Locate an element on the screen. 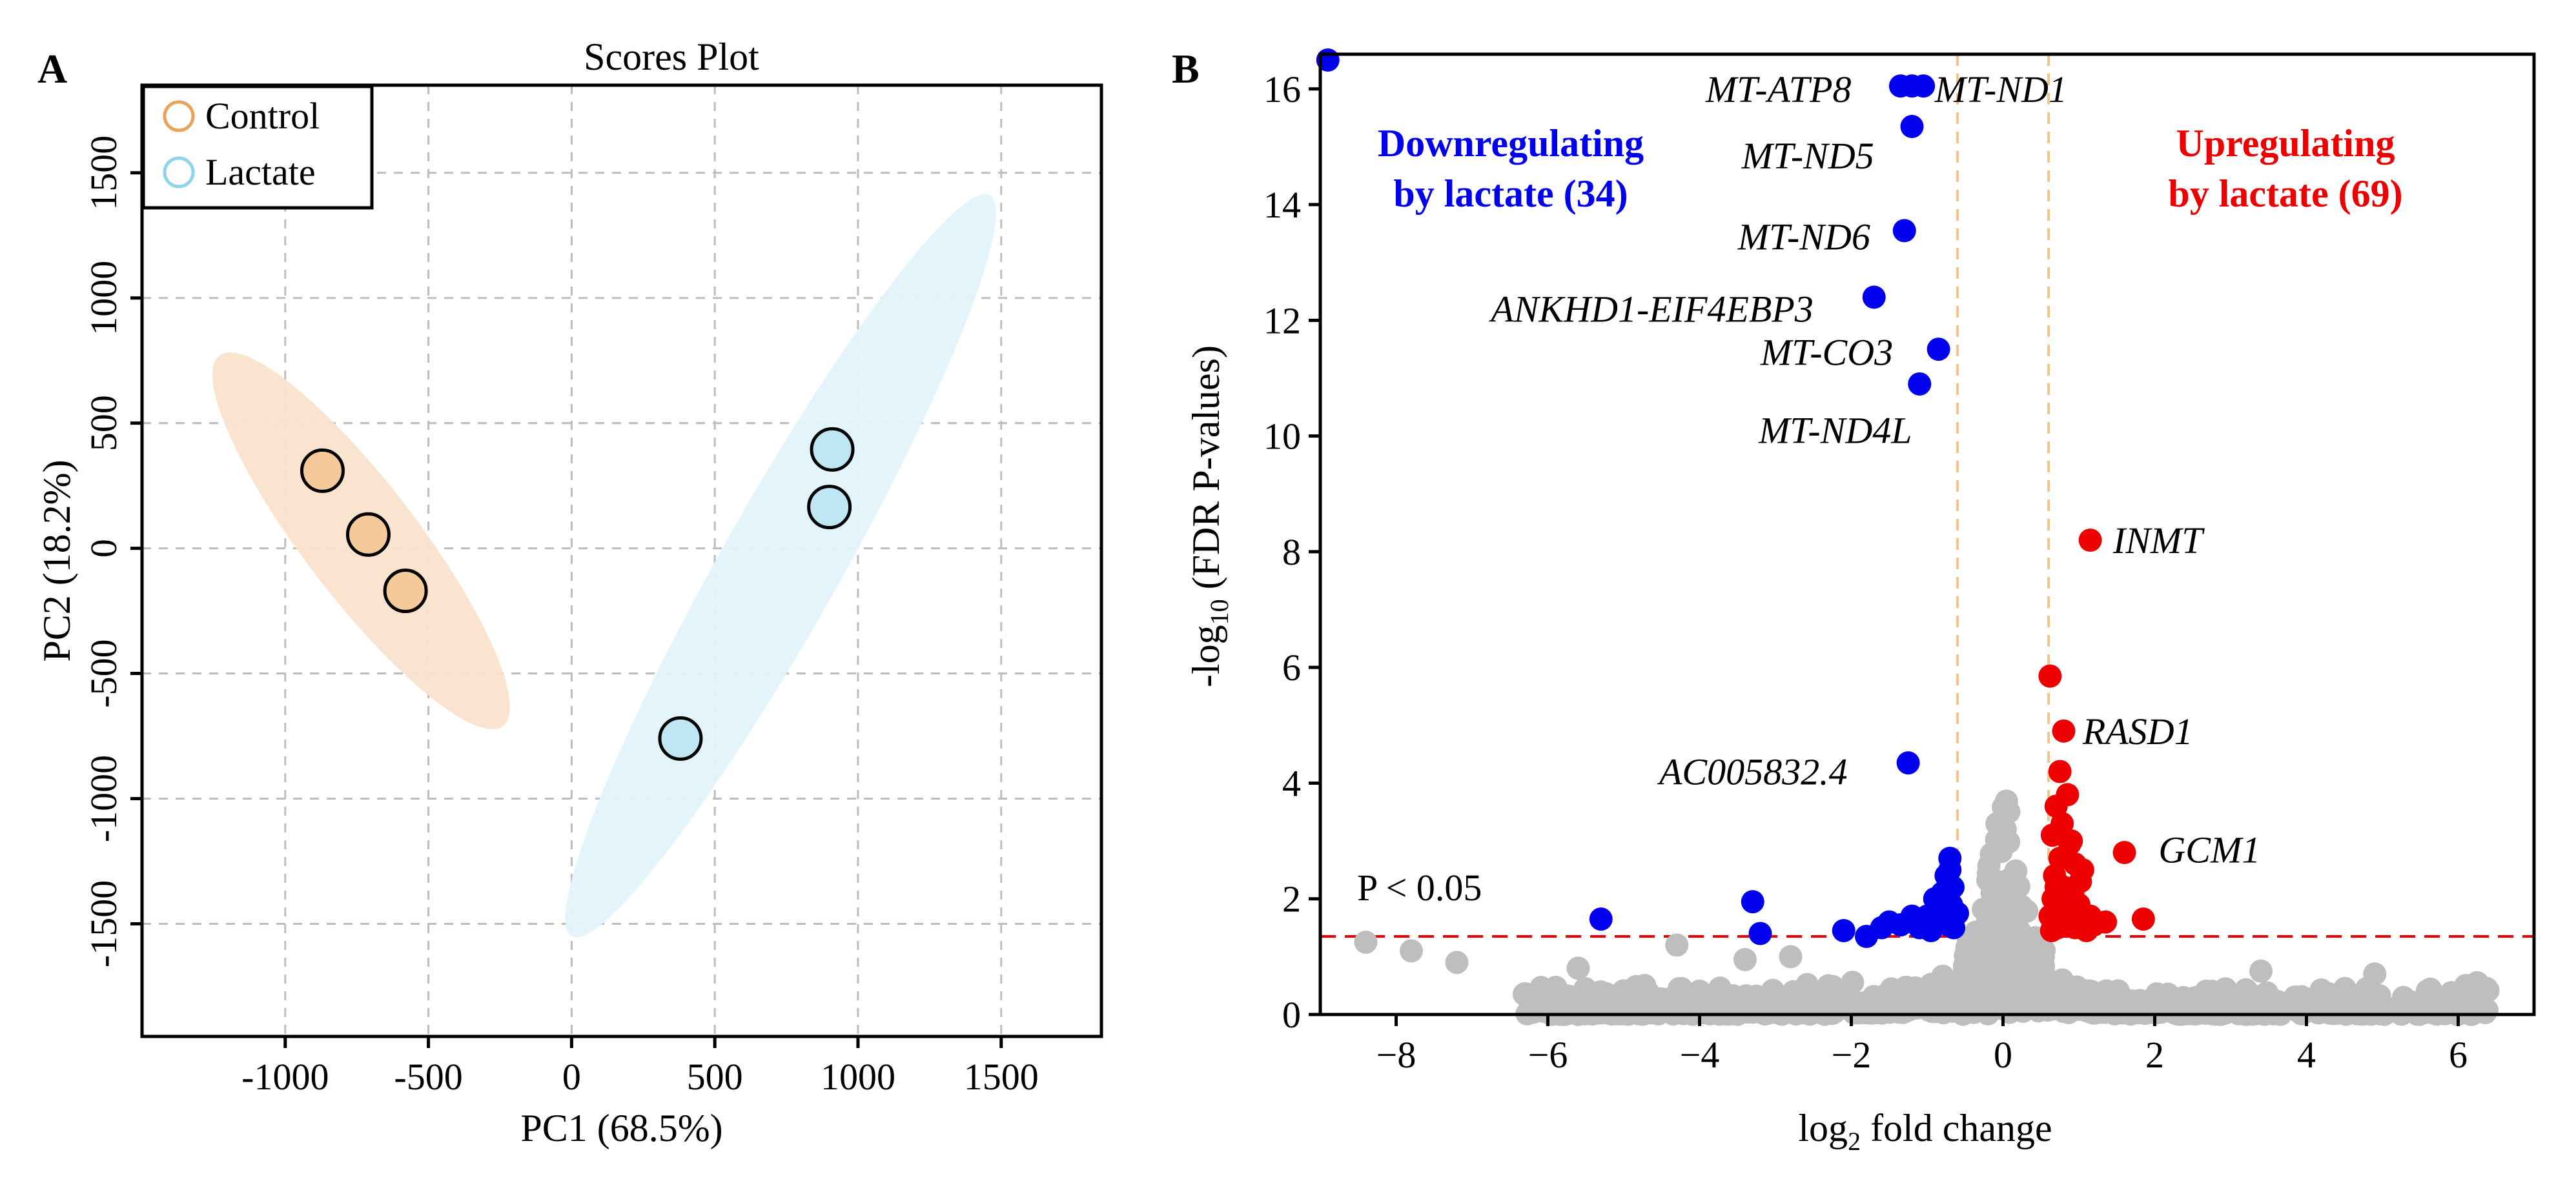 This screenshot has height=1181, width=2576. x-tick-label: -1000 is located at coordinates (285, 1077).